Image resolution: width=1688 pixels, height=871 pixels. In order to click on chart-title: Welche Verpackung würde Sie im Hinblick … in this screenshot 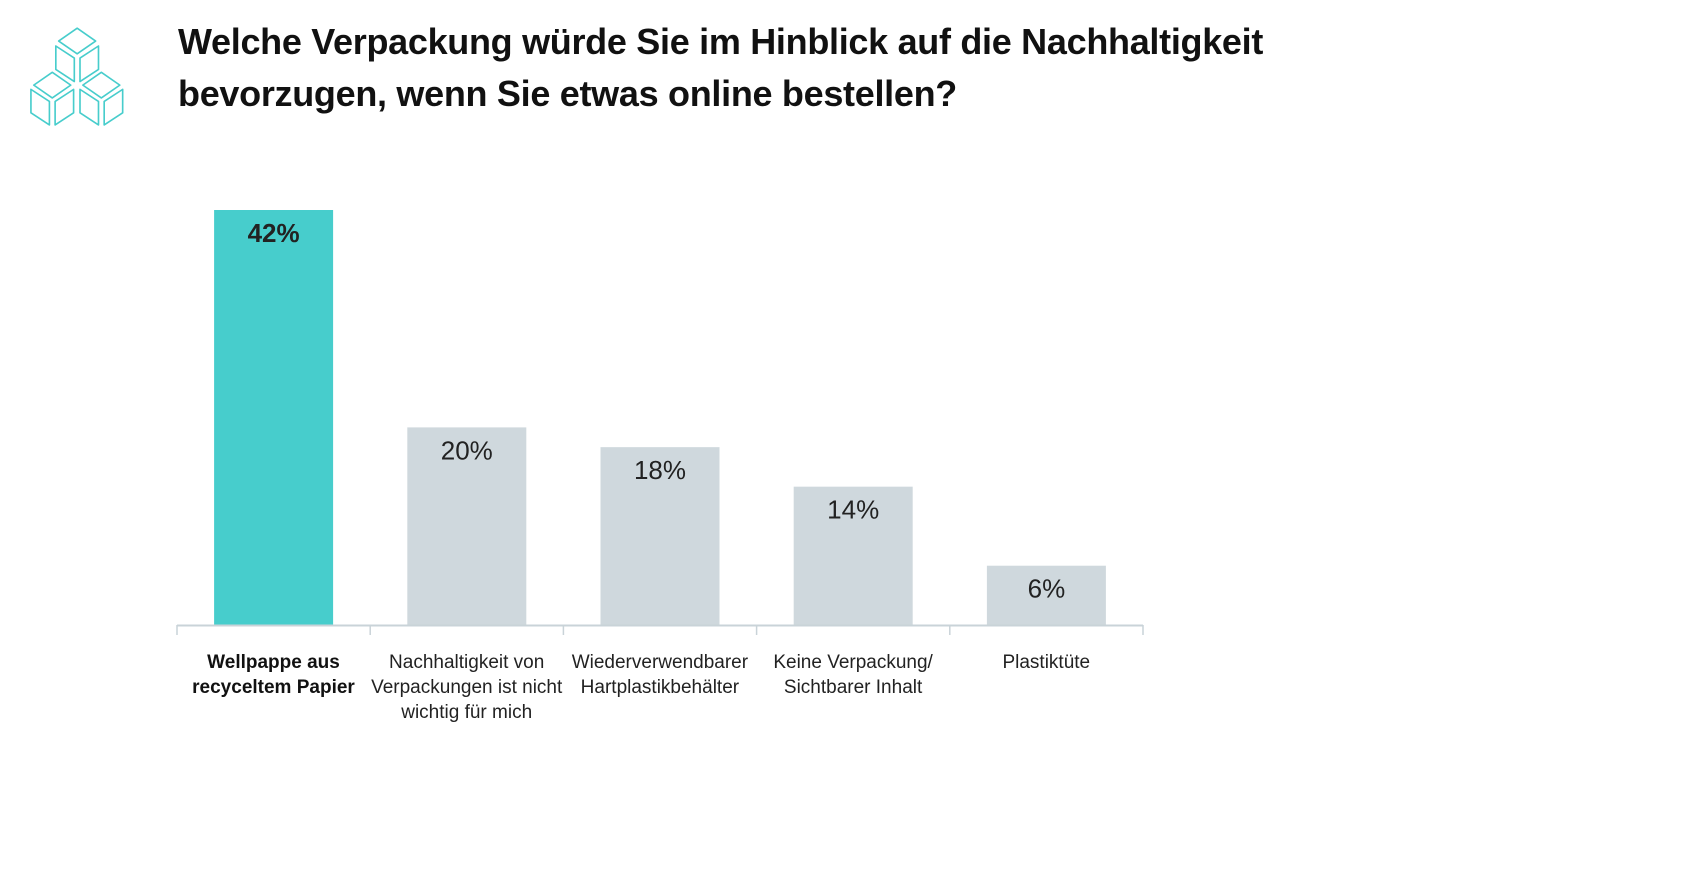, I will do `click(721, 67)`.